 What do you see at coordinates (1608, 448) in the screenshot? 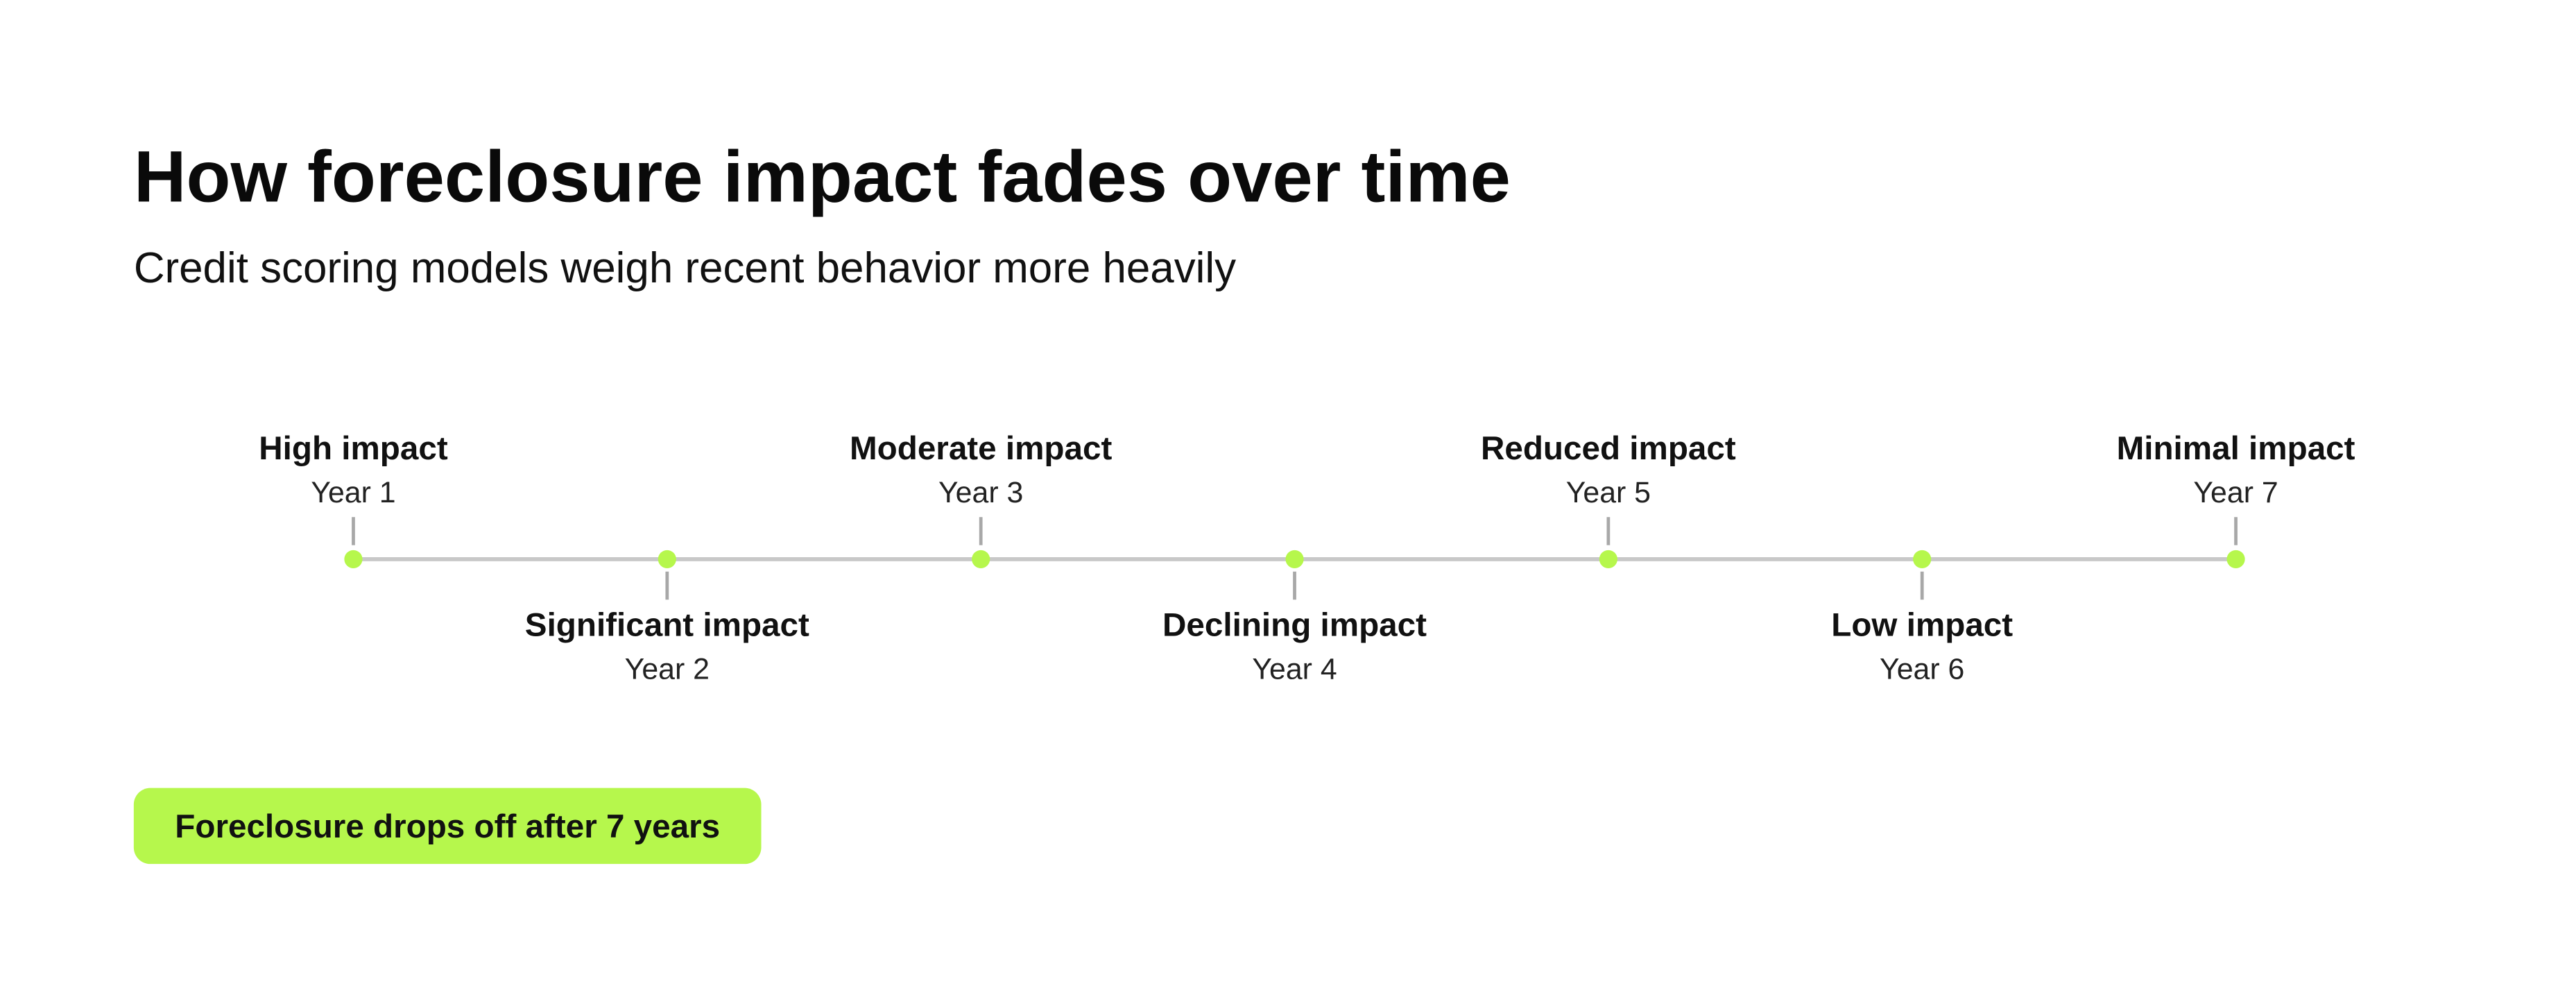
I see `event-label: Reduced impact` at bounding box center [1608, 448].